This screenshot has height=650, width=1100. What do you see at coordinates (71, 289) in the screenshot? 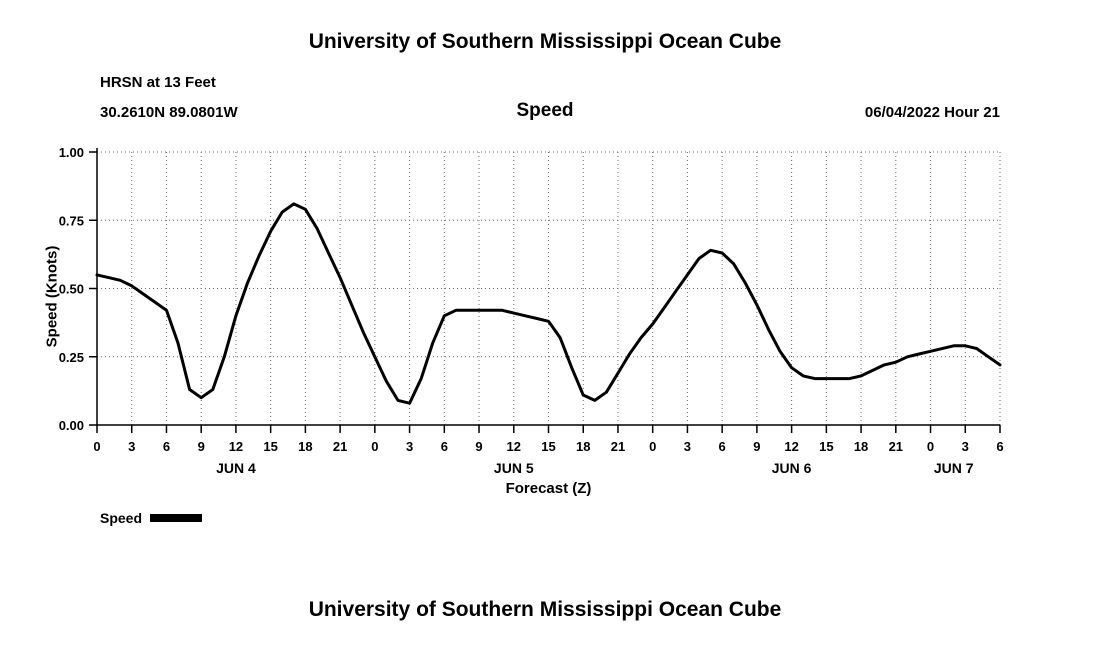
I see `y-tick-label: 0.50` at bounding box center [71, 289].